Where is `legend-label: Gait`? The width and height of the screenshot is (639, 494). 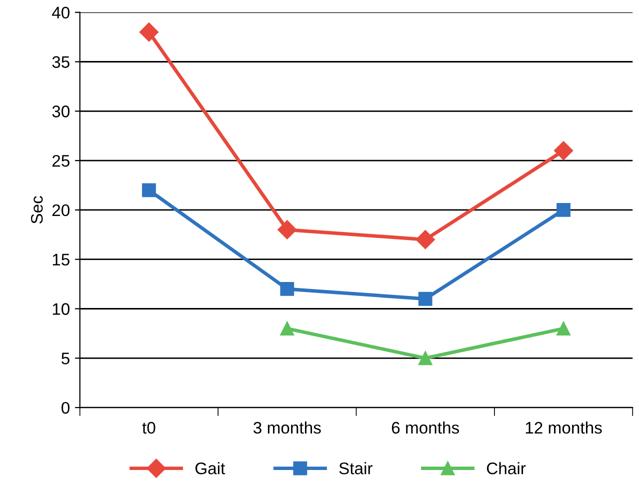
legend-label: Gait is located at coordinates (210, 468).